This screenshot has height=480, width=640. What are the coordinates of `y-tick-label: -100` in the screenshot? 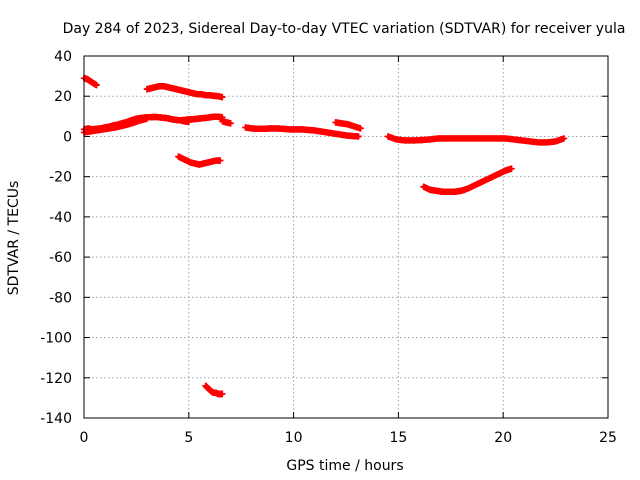 It's located at (56, 339).